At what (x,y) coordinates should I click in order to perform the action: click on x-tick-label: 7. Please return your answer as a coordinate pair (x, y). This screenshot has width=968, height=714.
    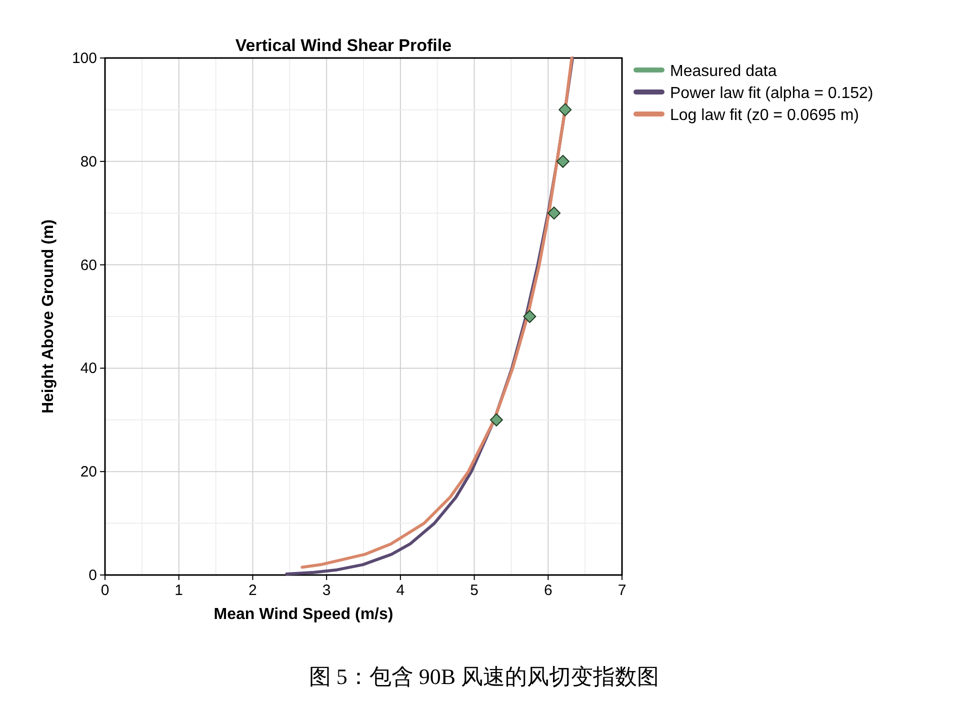
    Looking at the image, I should click on (622, 590).